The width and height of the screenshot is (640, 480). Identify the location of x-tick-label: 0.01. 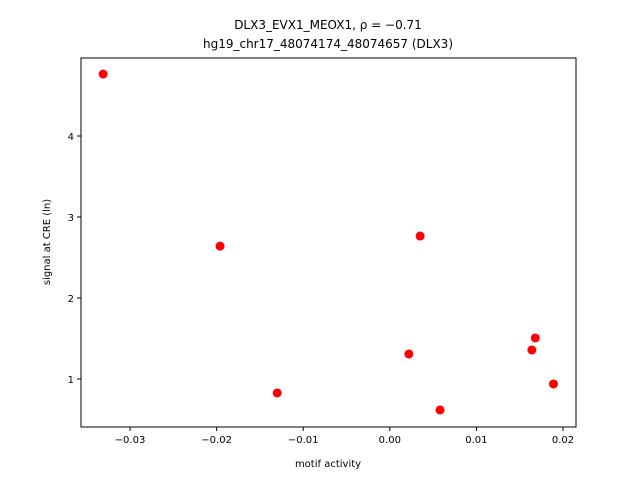
(476, 440).